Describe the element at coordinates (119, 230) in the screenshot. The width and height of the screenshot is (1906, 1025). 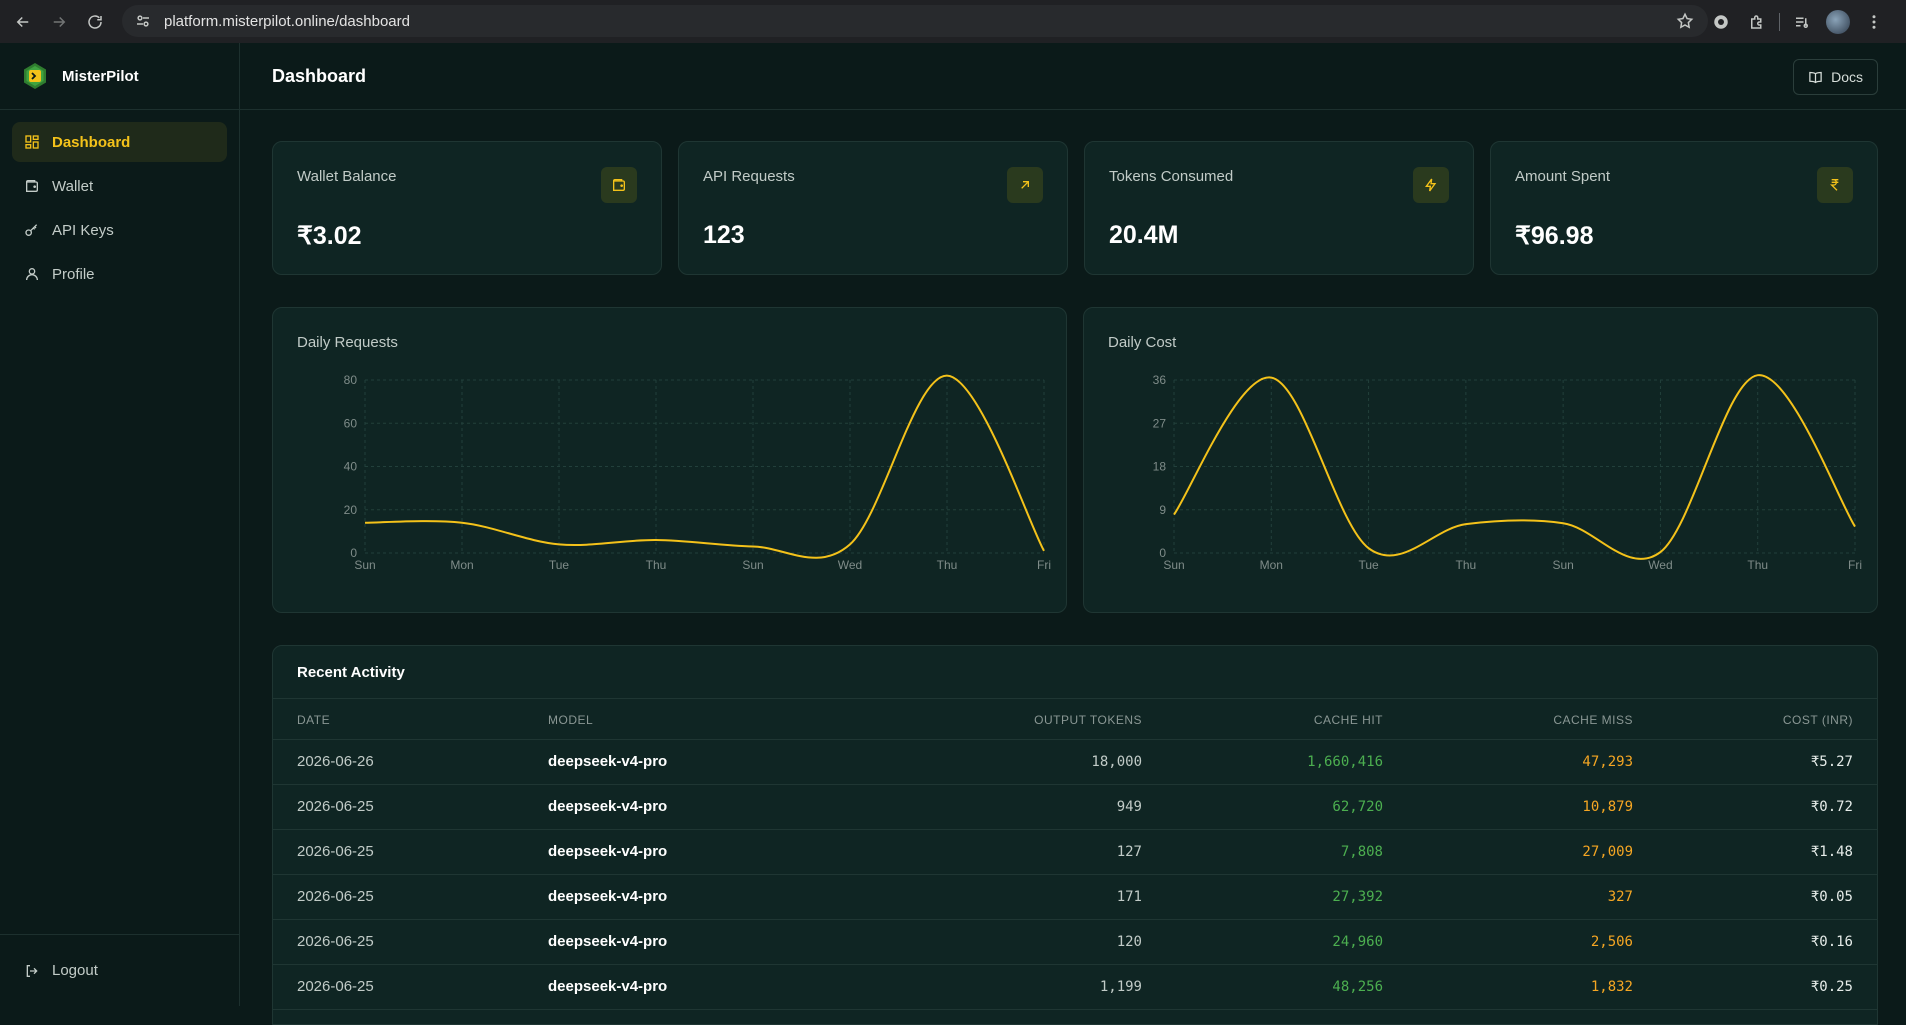
I see `sidebar-item-api-keys: API Keys` at that location.